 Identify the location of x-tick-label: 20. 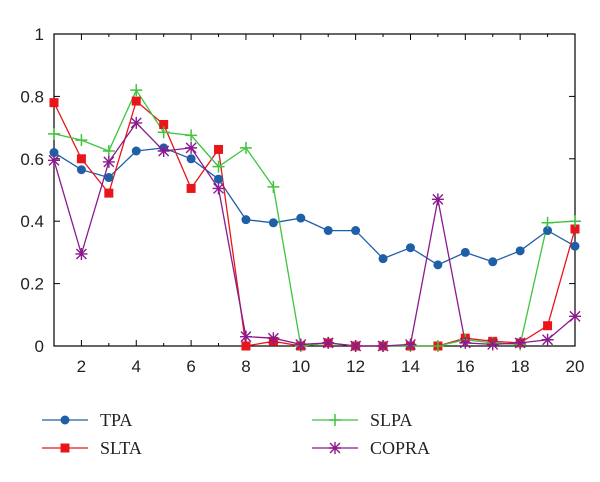
(575, 366).